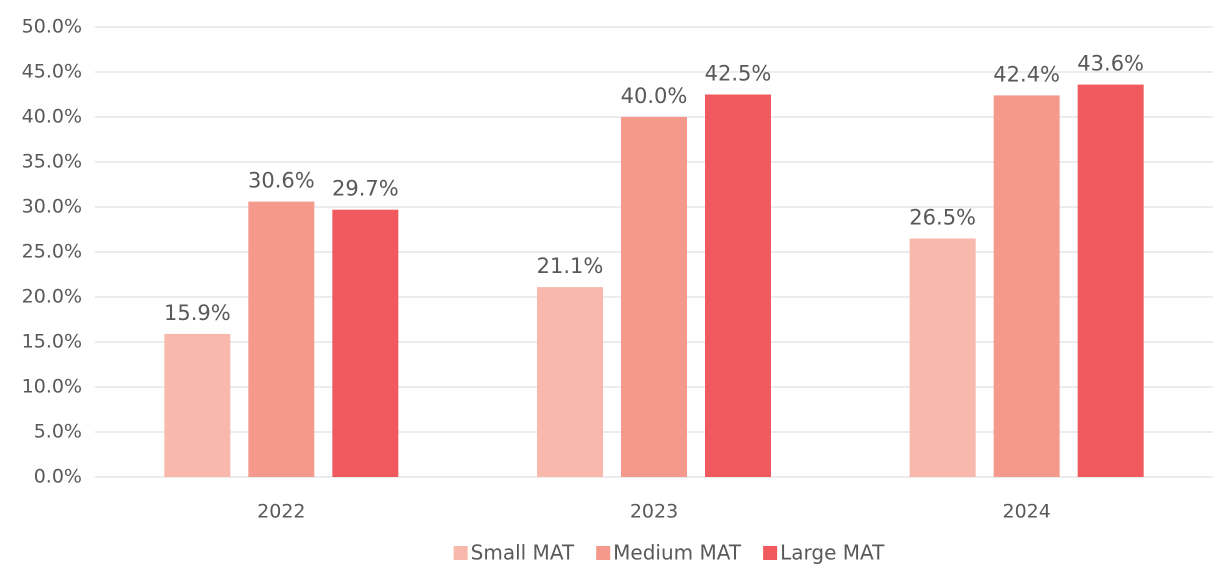 The height and width of the screenshot is (568, 1223). What do you see at coordinates (654, 512) in the screenshot?
I see `x-tick-label: 2023` at bounding box center [654, 512].